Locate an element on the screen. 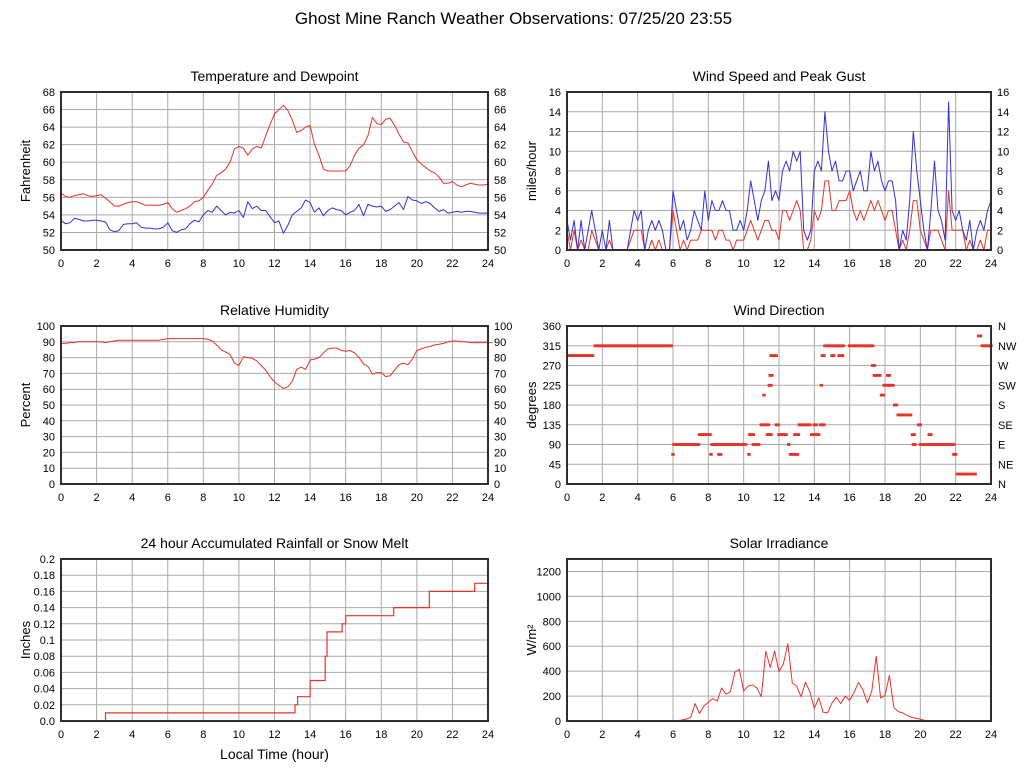 This screenshot has height=772, width=1027. y-tick-label: 64 is located at coordinates (49, 128).